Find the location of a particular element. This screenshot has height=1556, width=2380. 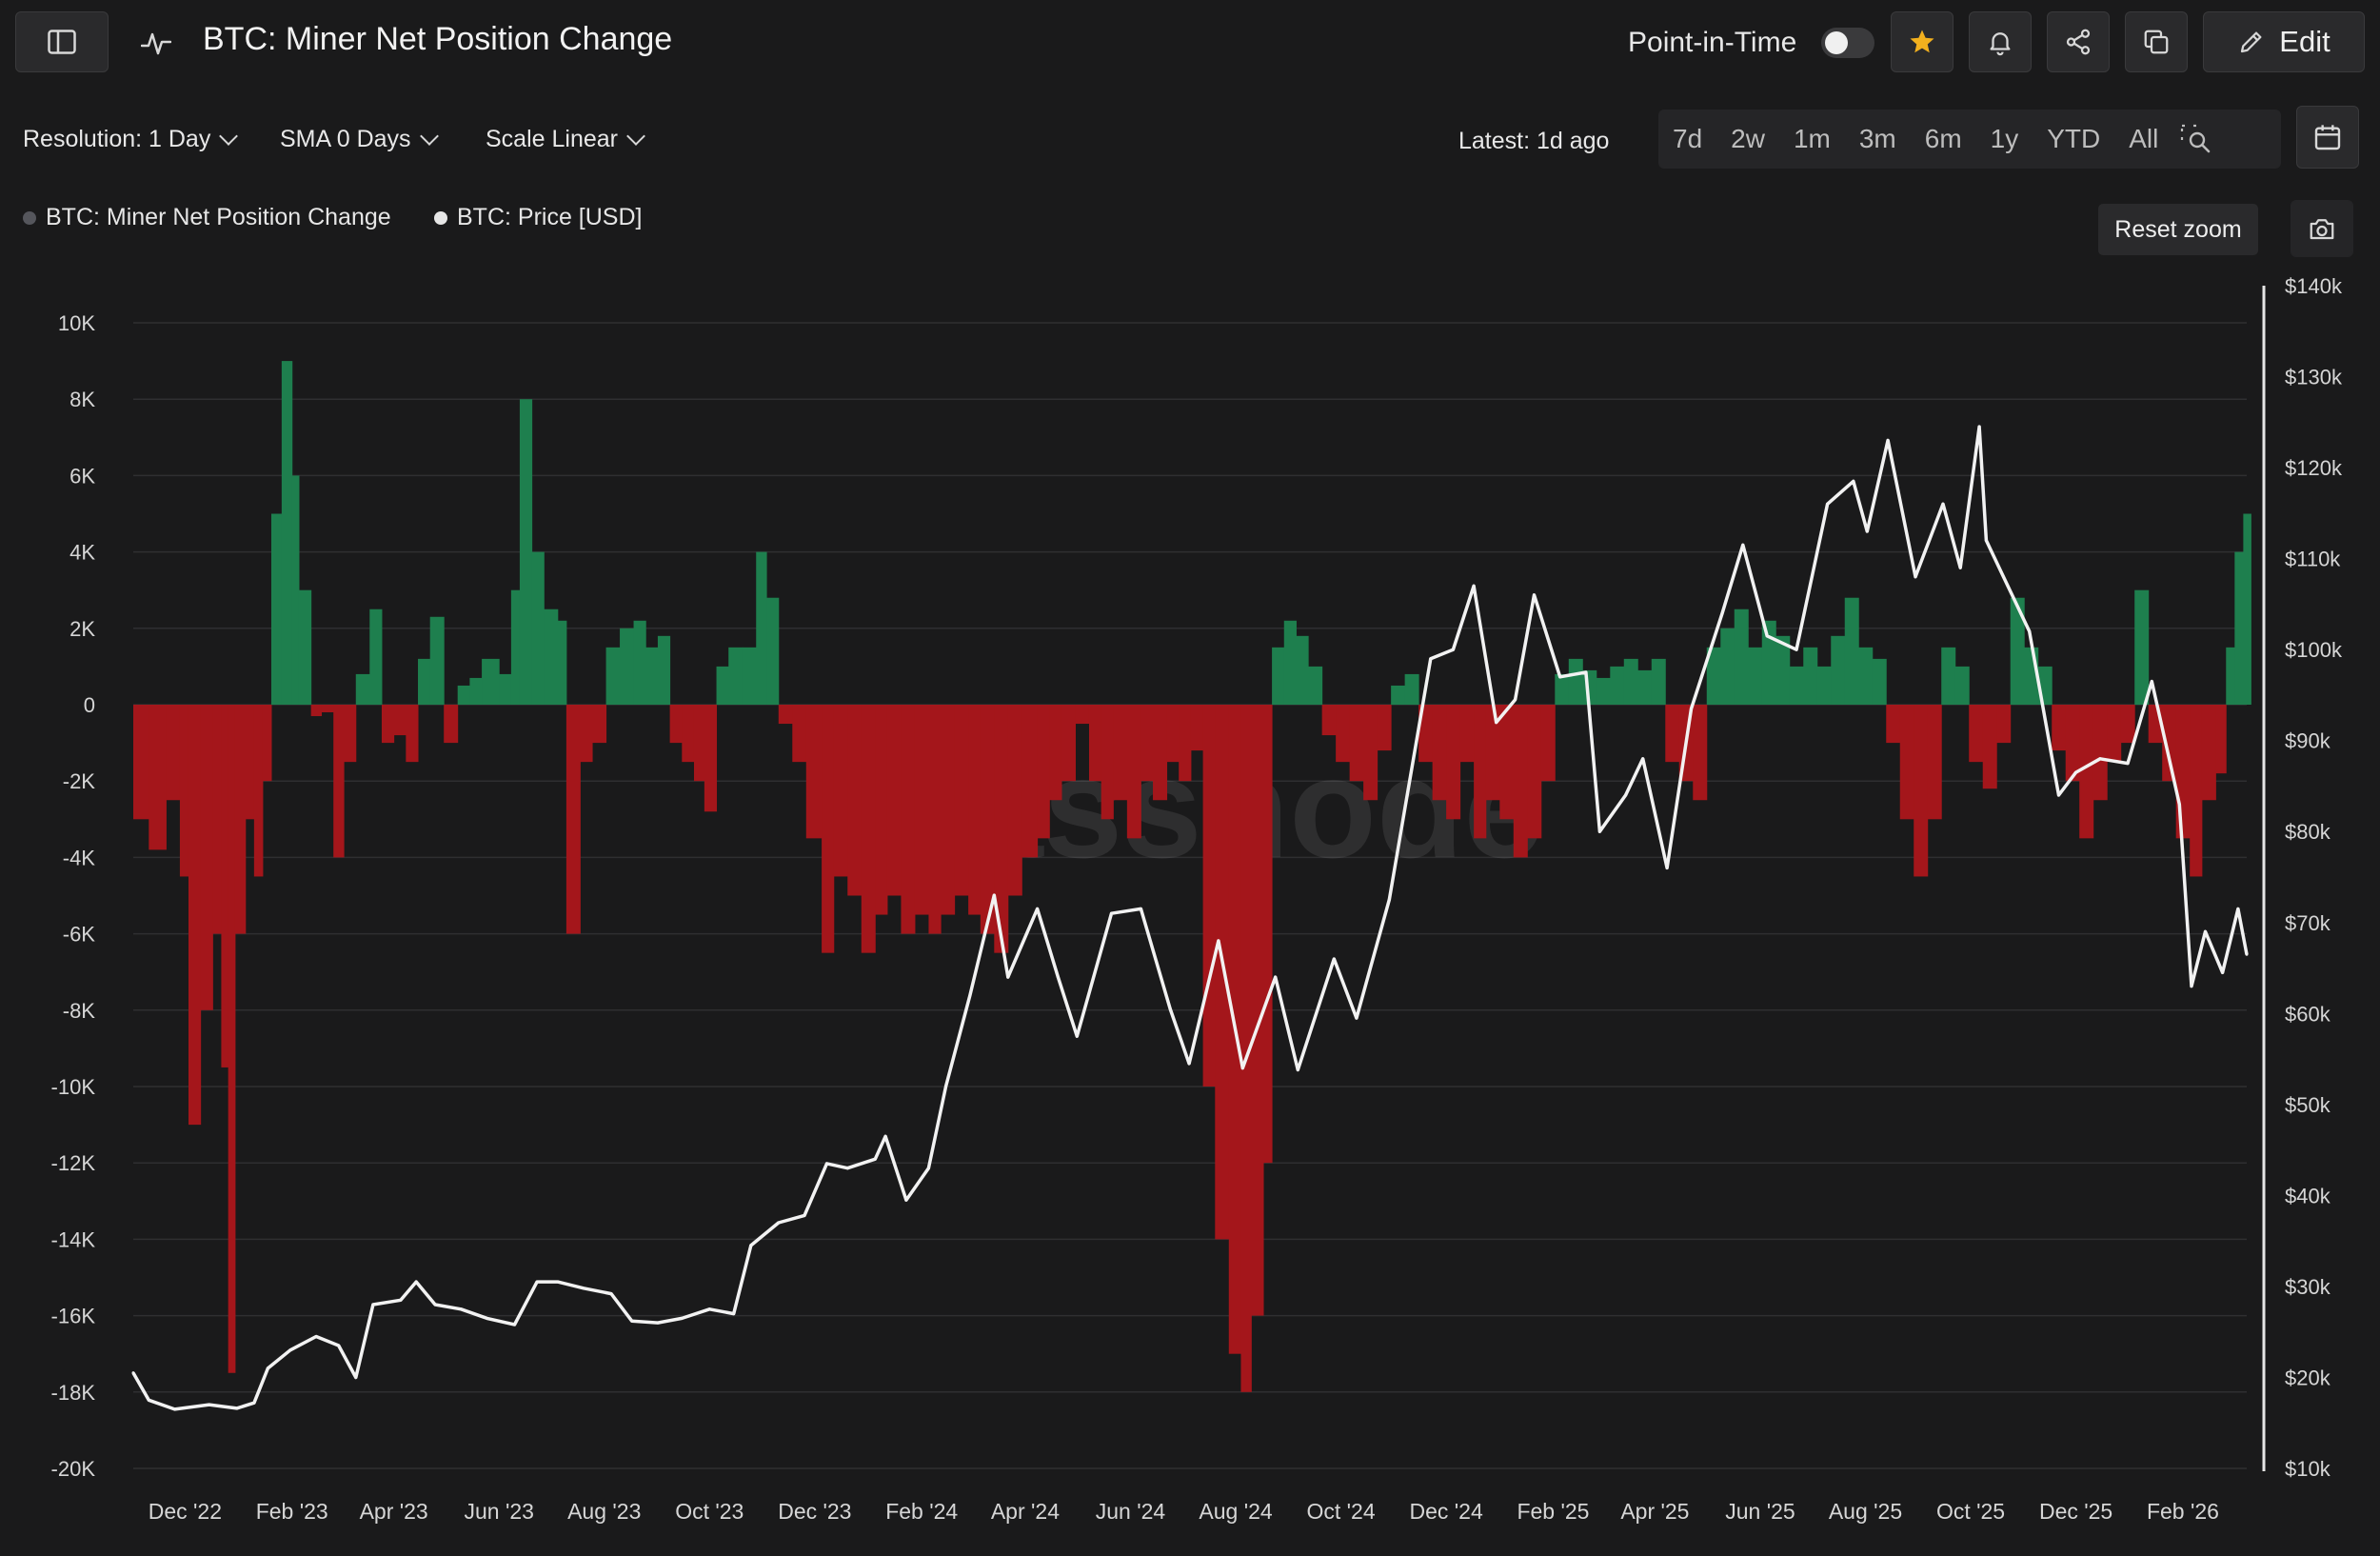

screenshot-button is located at coordinates (2322, 228).